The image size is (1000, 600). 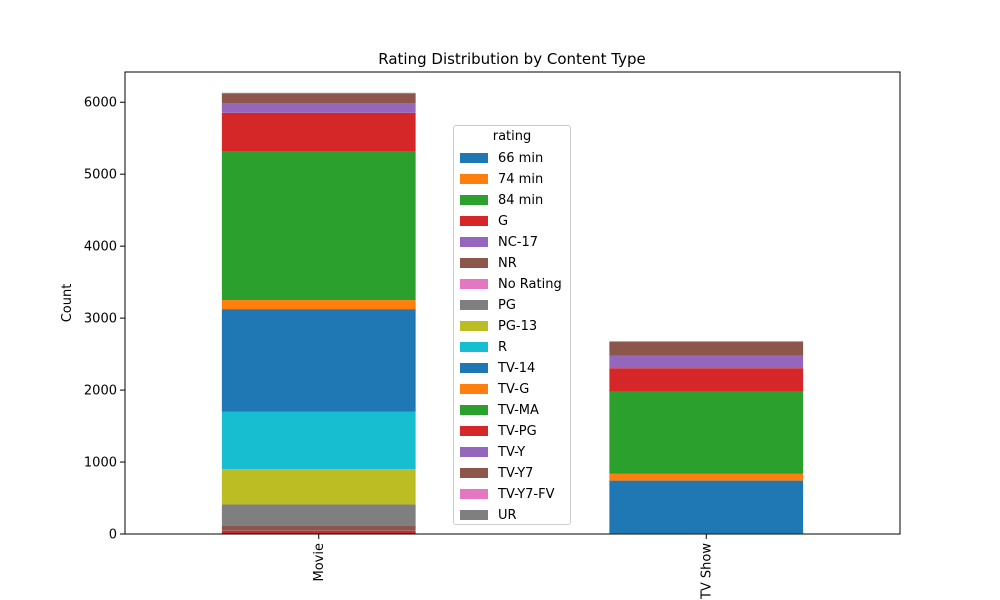 I want to click on legend-label: TV-Y7-FV, so click(x=526, y=494).